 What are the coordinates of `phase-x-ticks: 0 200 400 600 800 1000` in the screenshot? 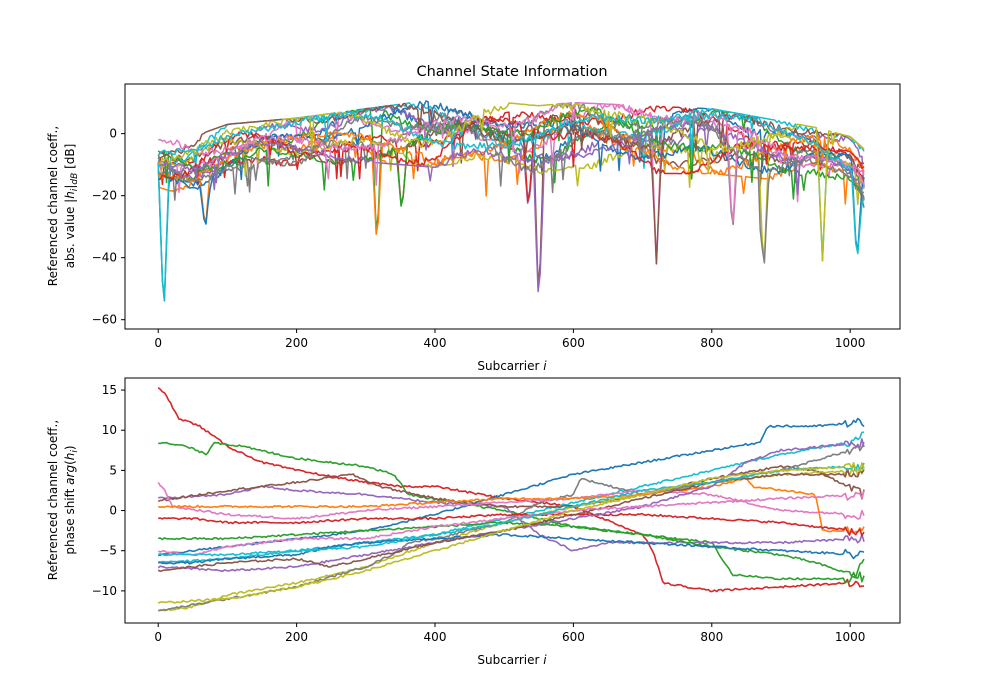 It's located at (509, 633).